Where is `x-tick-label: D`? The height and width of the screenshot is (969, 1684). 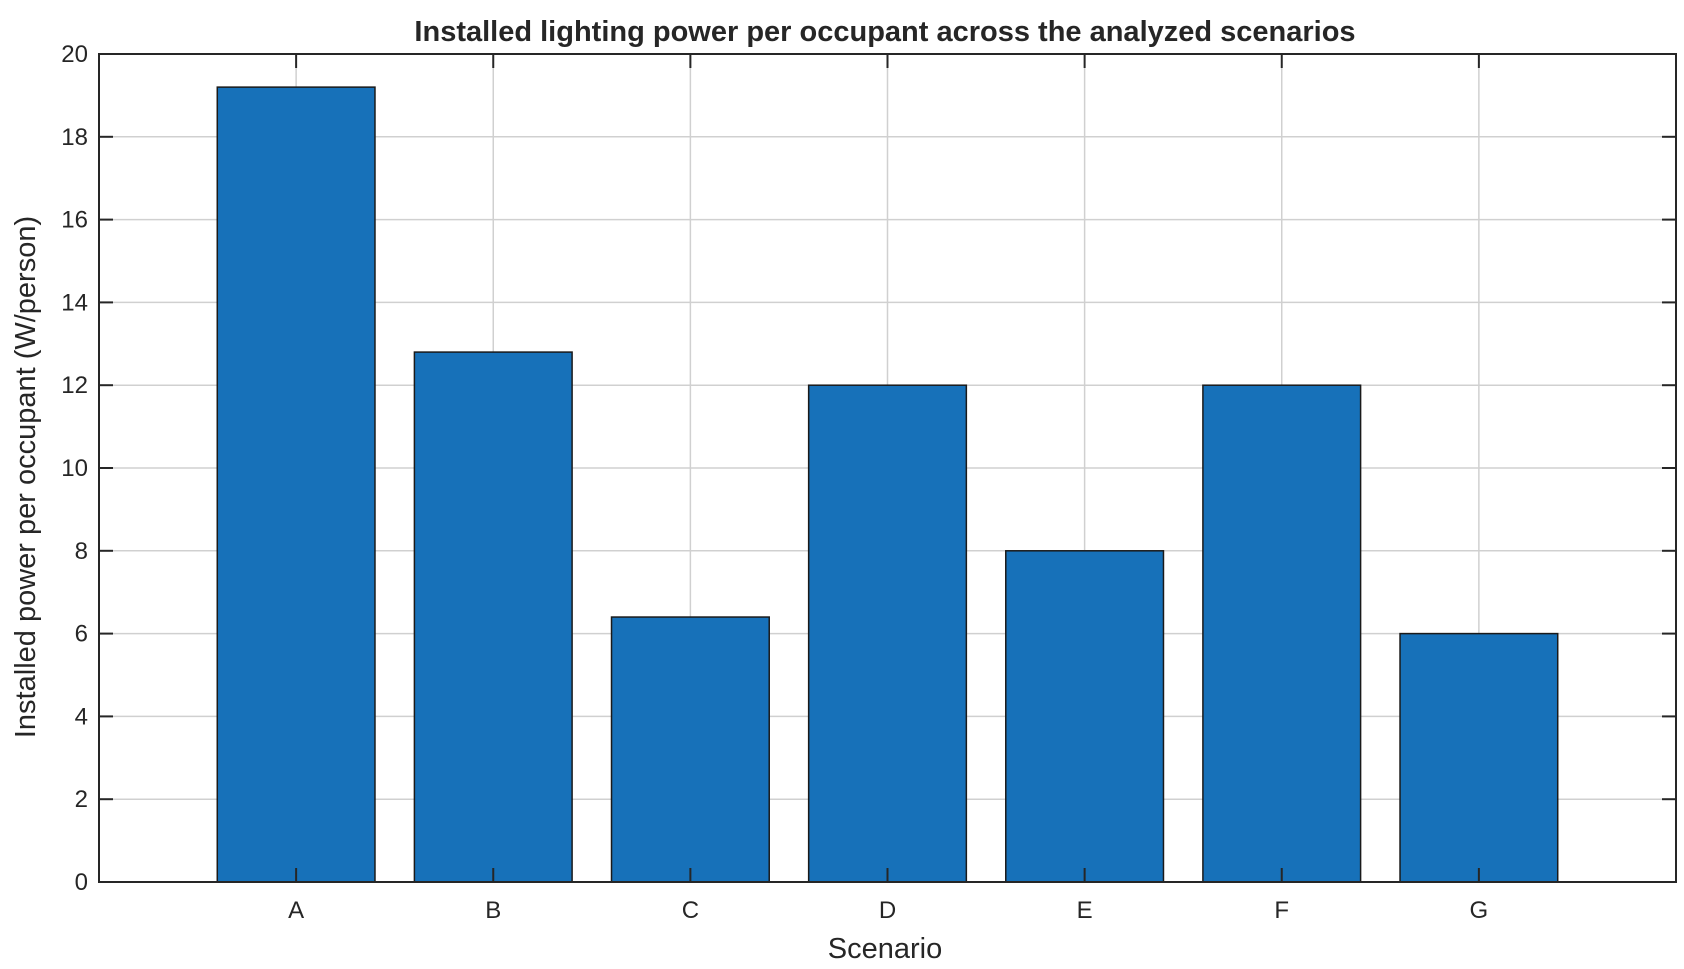
x-tick-label: D is located at coordinates (887, 910).